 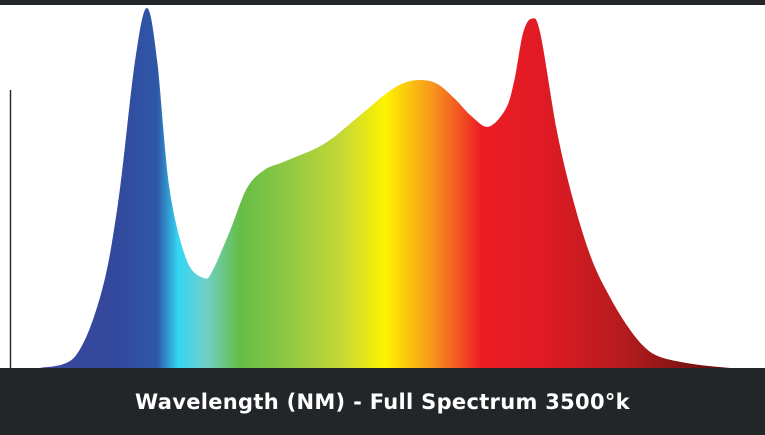 I want to click on caption-title: Wavelength (NM) - Full Spectrum 3500°k, so click(x=382, y=401).